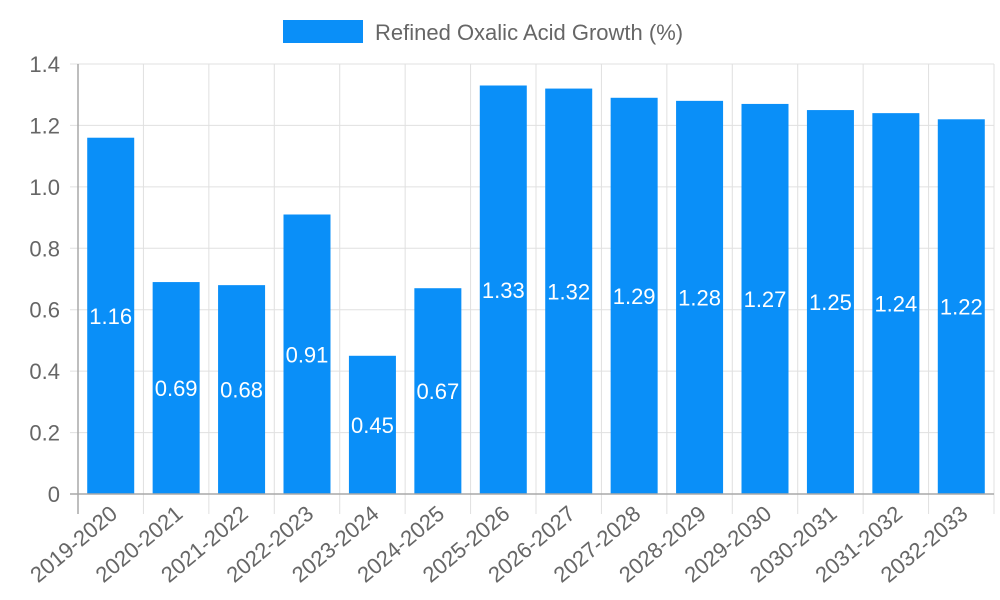 This screenshot has width=1000, height=600. I want to click on bar-value-label: 1.22, so click(961, 307).